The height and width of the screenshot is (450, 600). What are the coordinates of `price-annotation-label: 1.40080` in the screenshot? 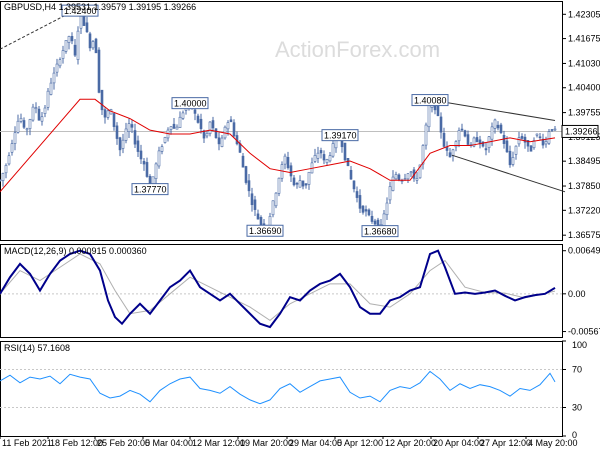 It's located at (430, 101).